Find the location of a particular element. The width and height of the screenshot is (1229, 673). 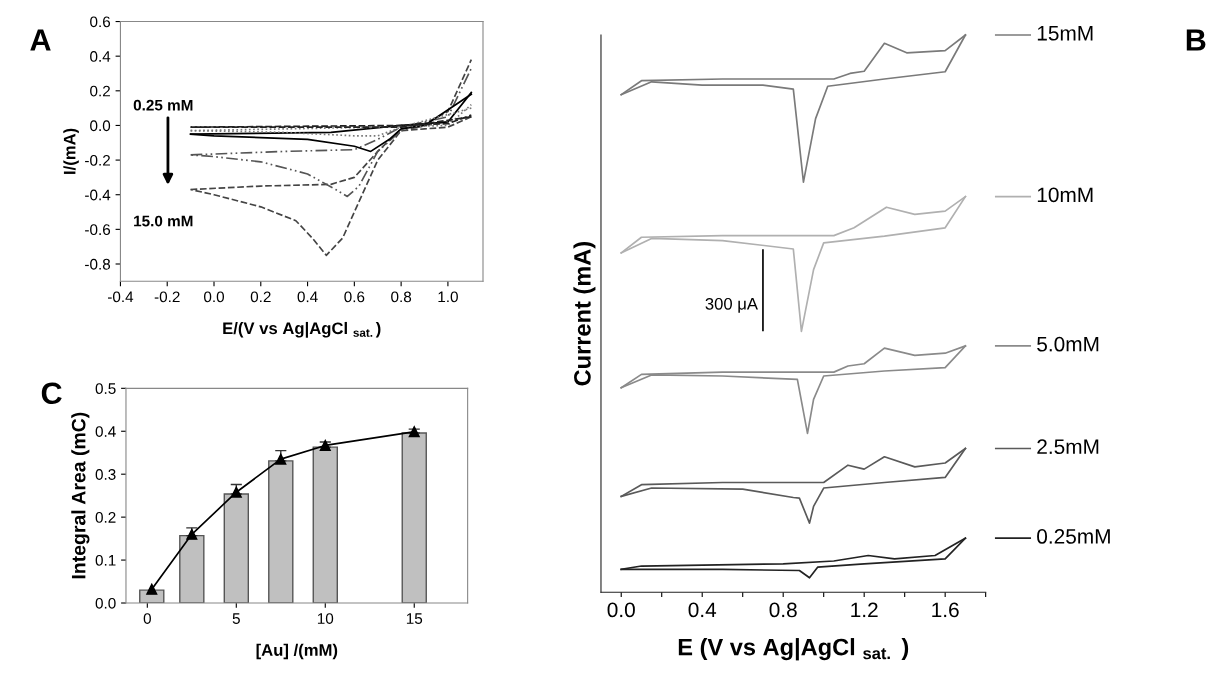

y-tick-label: 0.5 is located at coordinates (105, 389).